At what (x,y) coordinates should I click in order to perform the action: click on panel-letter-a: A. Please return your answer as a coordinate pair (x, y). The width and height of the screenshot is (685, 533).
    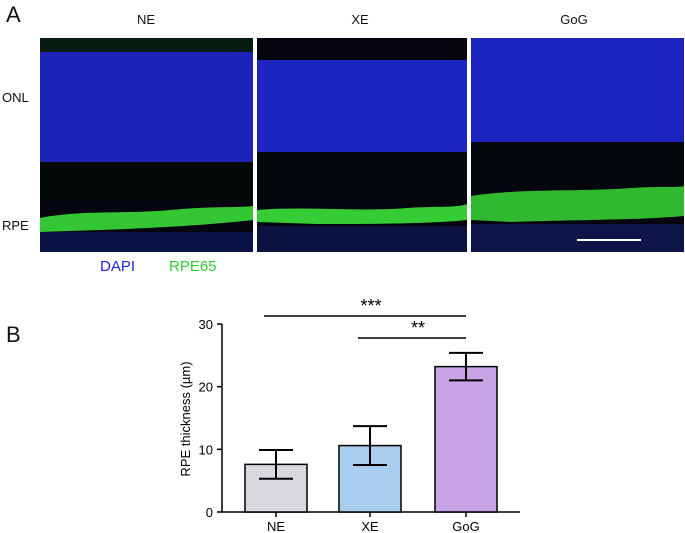
    Looking at the image, I should click on (13, 14).